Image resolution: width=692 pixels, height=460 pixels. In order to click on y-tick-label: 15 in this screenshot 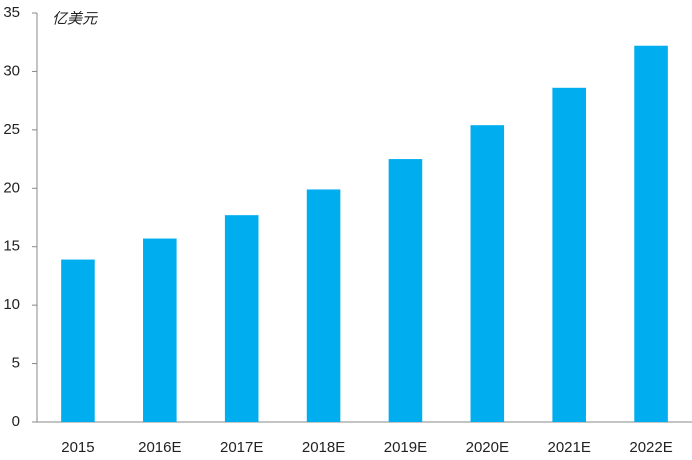, I will do `click(11, 246)`.